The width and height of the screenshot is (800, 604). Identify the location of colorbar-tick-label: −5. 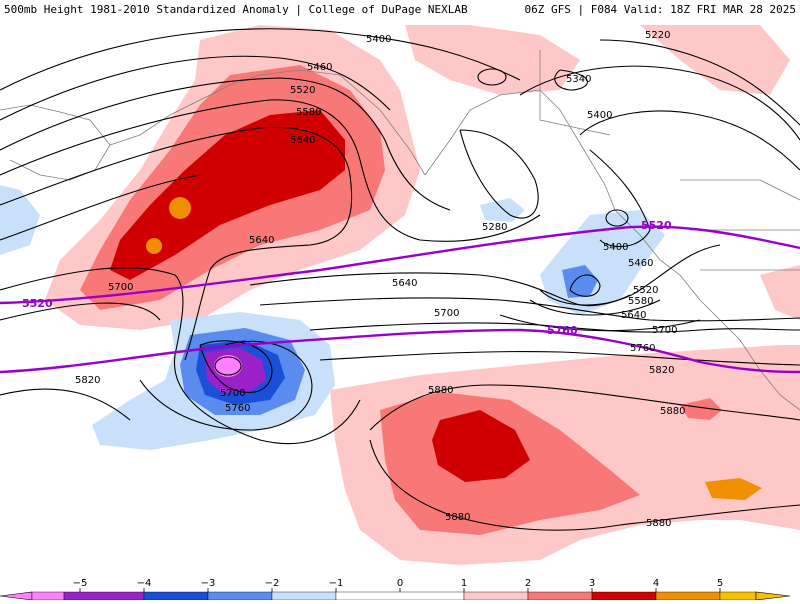
(80, 583).